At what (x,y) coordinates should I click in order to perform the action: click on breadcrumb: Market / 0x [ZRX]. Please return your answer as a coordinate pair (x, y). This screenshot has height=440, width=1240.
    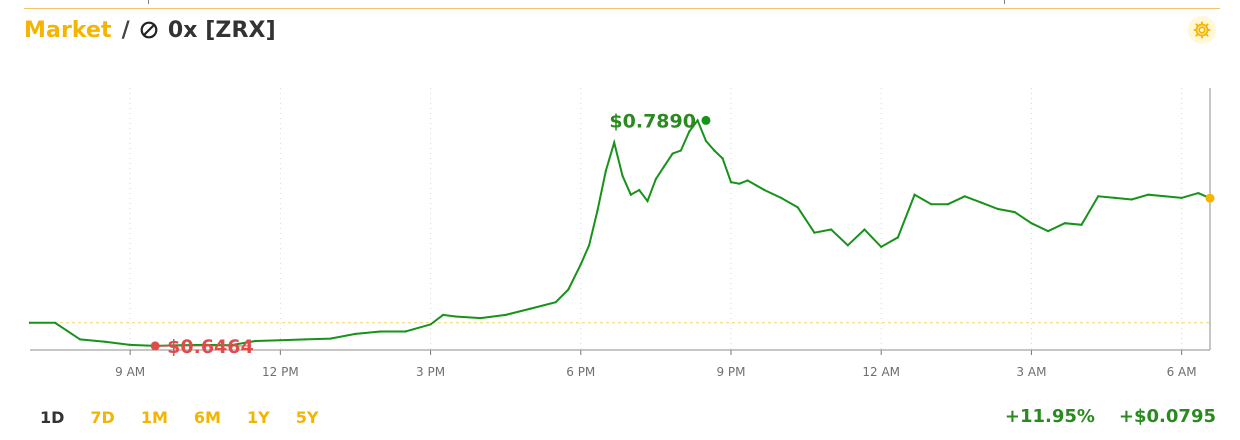
    Looking at the image, I should click on (150, 30).